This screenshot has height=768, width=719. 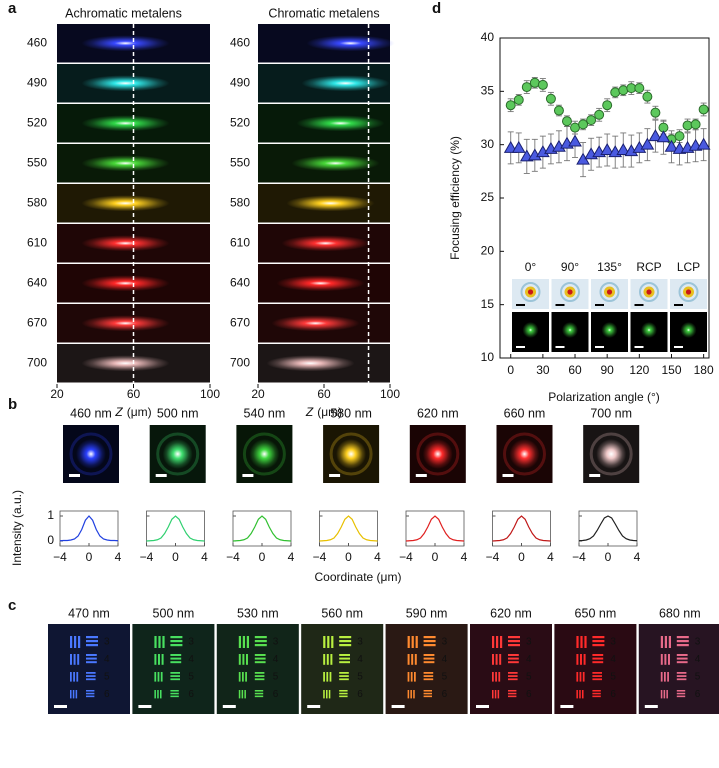 I want to click on y-tick-label: 20, so click(x=488, y=251).